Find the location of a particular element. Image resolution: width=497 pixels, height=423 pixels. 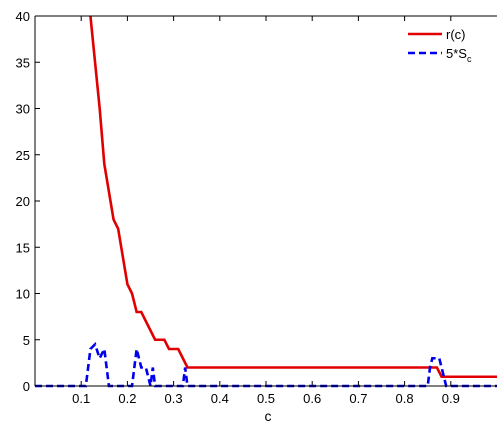

legend: r(c) 5*Sc is located at coordinates (440, 45).